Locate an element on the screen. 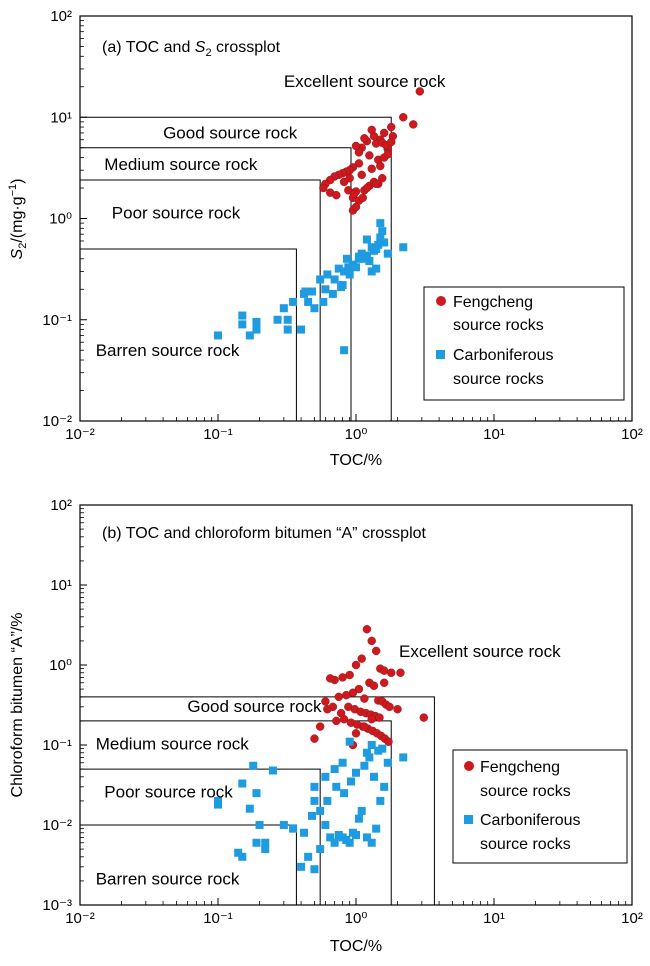 The width and height of the screenshot is (650, 966). panel-a-x-tick-label: 10⁻¹ is located at coordinates (218, 434).